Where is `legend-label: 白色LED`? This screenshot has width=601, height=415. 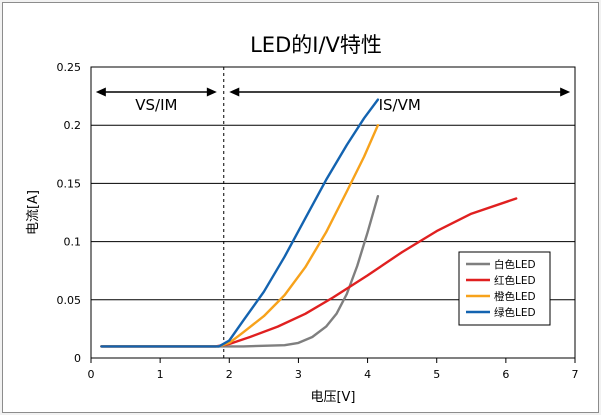 legend-label: 白色LED is located at coordinates (515, 264).